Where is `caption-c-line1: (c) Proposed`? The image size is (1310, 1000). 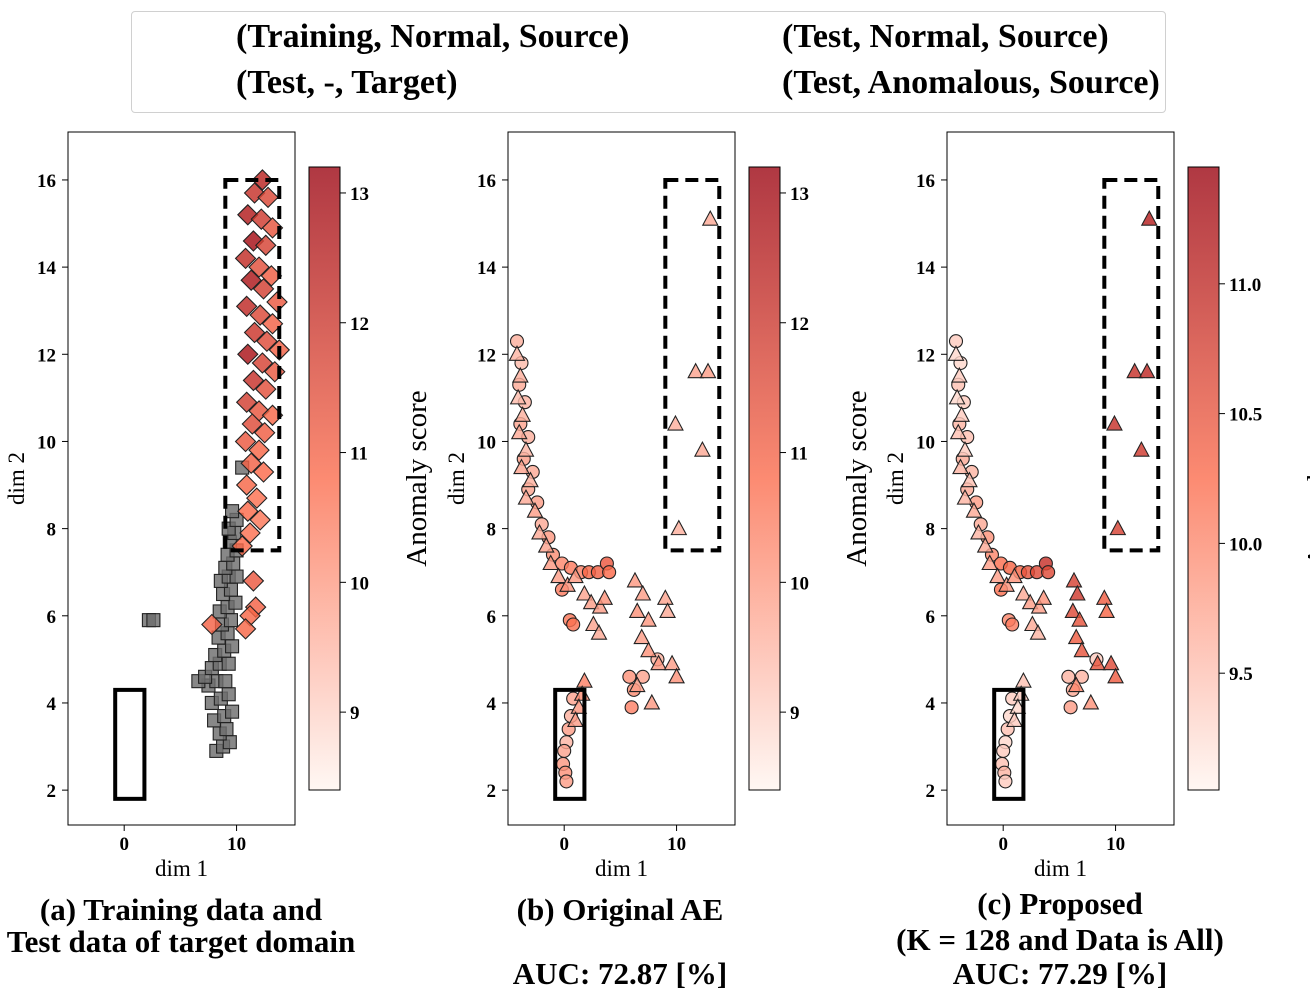
caption-c-line1: (c) Proposed is located at coordinates (1060, 903).